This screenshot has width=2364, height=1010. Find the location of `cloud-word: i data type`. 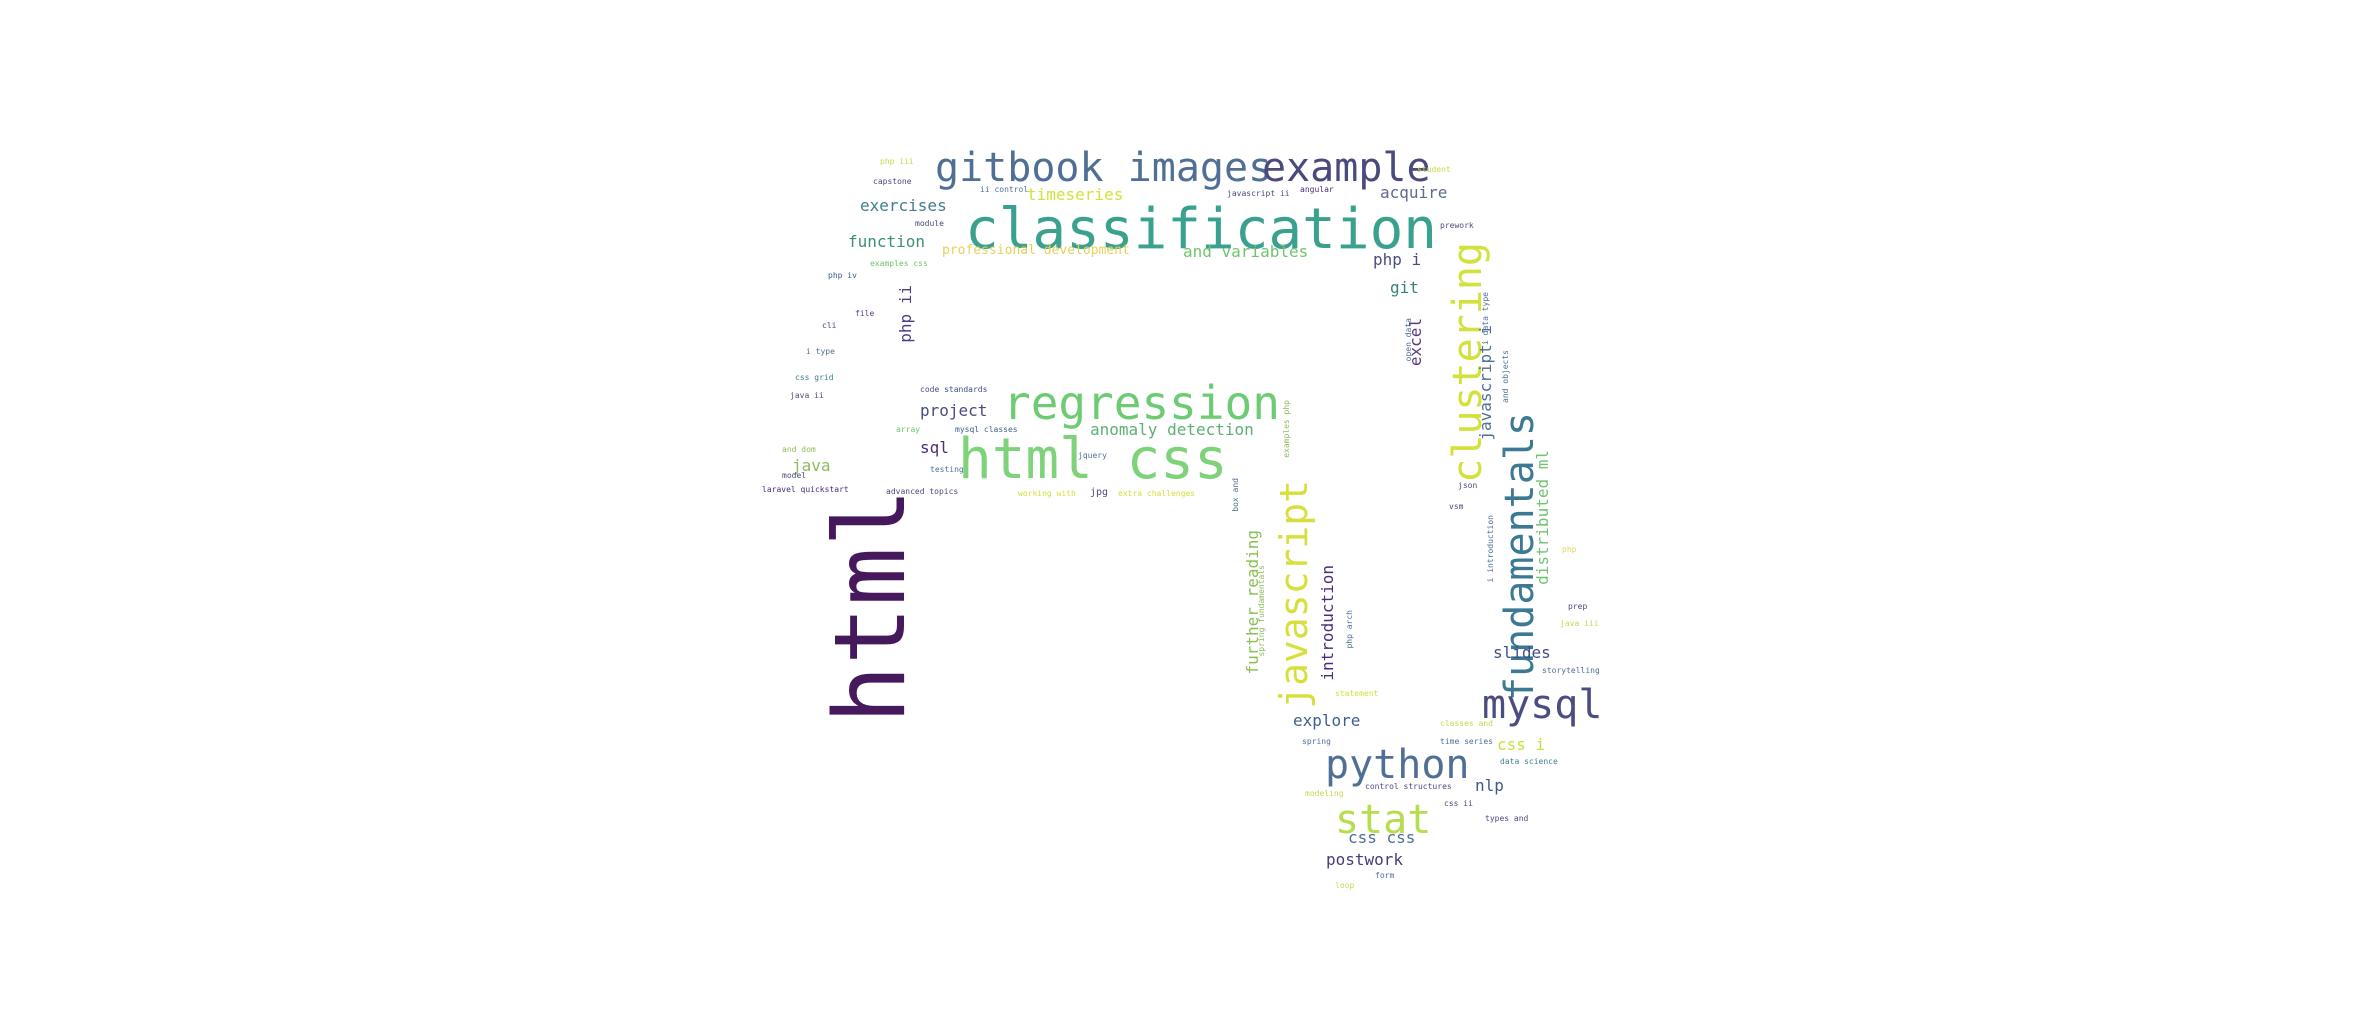

cloud-word: i data type is located at coordinates (1485, 318).